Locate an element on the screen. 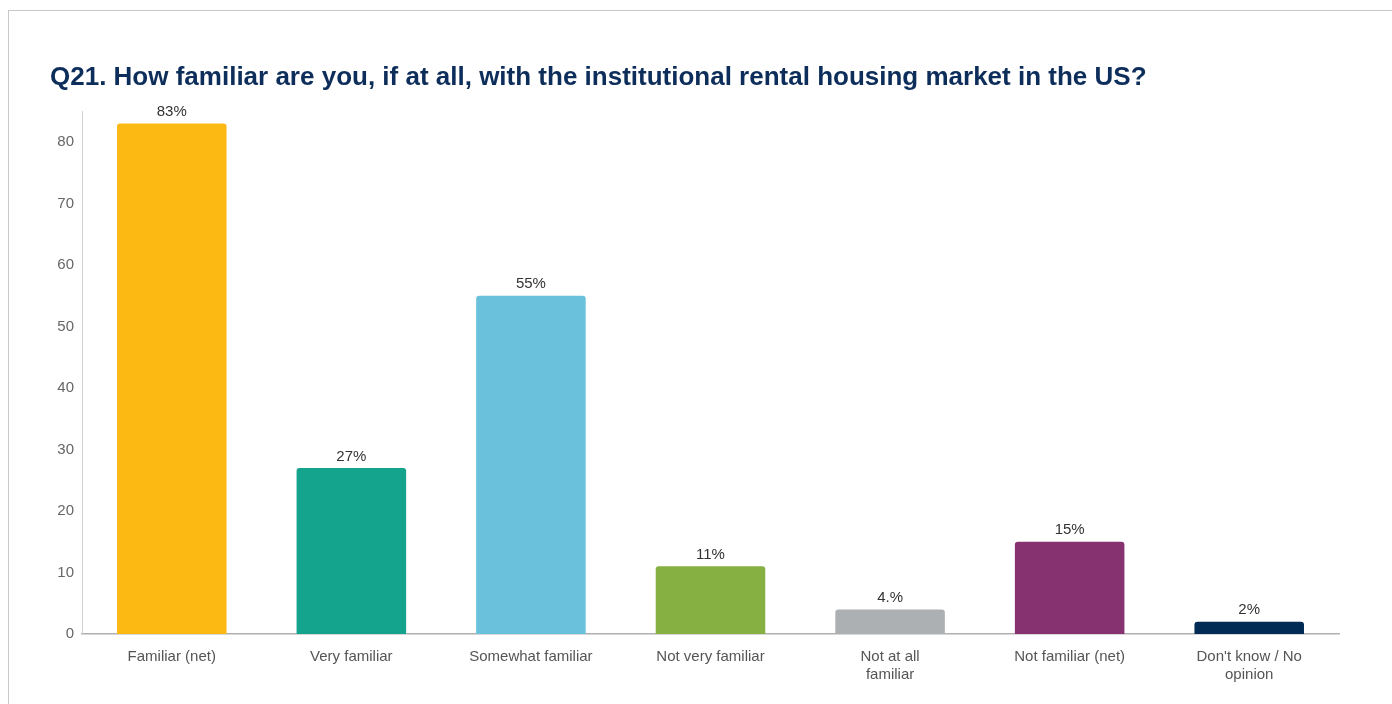  y-tick-label: 50 is located at coordinates (65, 325).